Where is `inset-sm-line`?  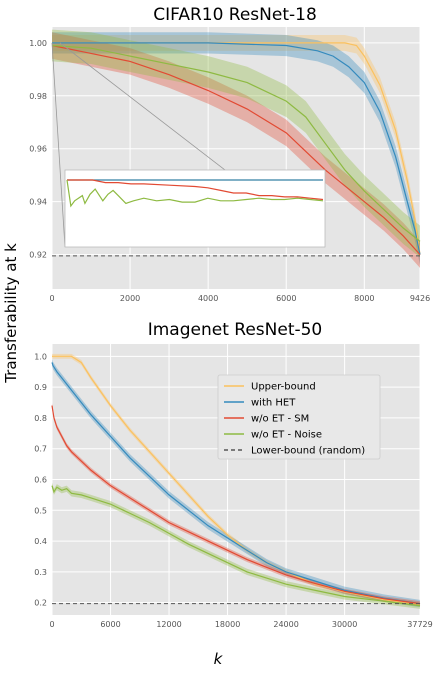 inset-sm-line is located at coordinates (195, 190).